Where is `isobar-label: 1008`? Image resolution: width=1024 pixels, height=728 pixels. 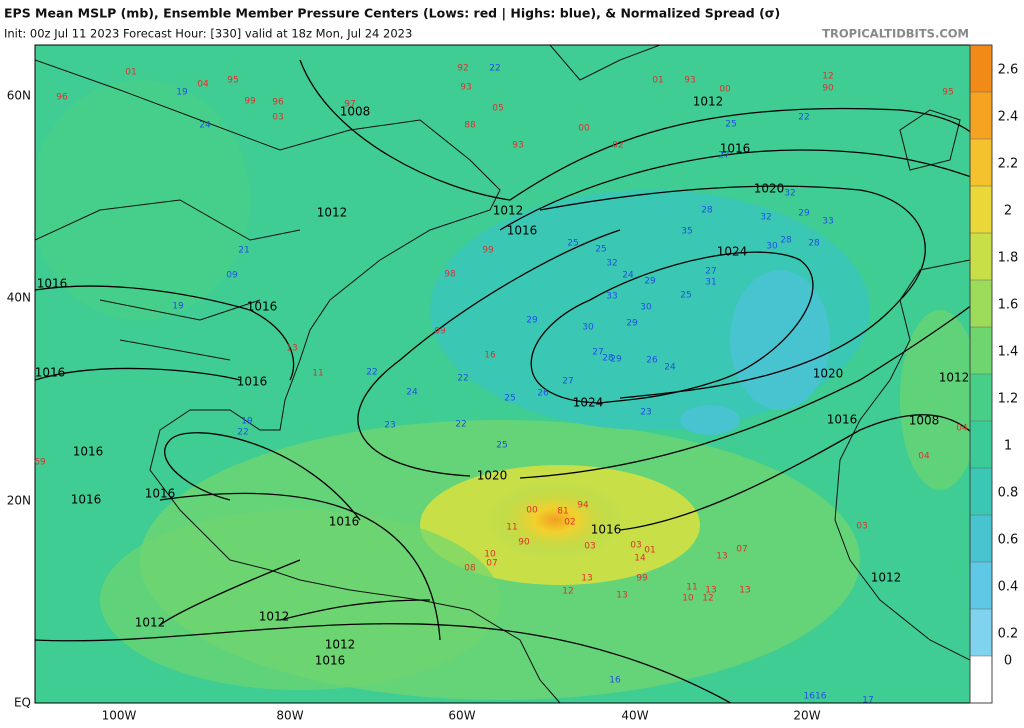
isobar-label: 1008 is located at coordinates (924, 421).